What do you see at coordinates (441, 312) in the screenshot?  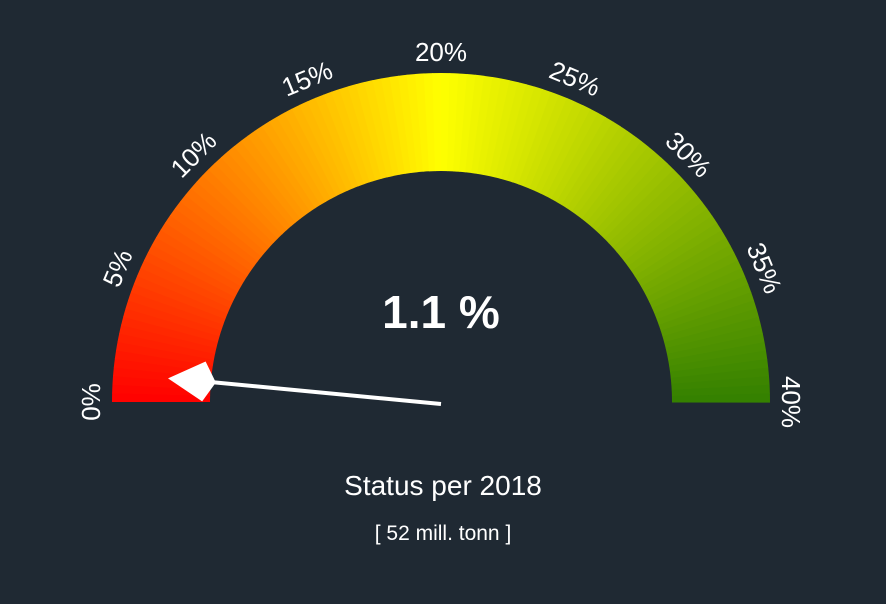 I see `gauge-value-label: 1.1 %` at bounding box center [441, 312].